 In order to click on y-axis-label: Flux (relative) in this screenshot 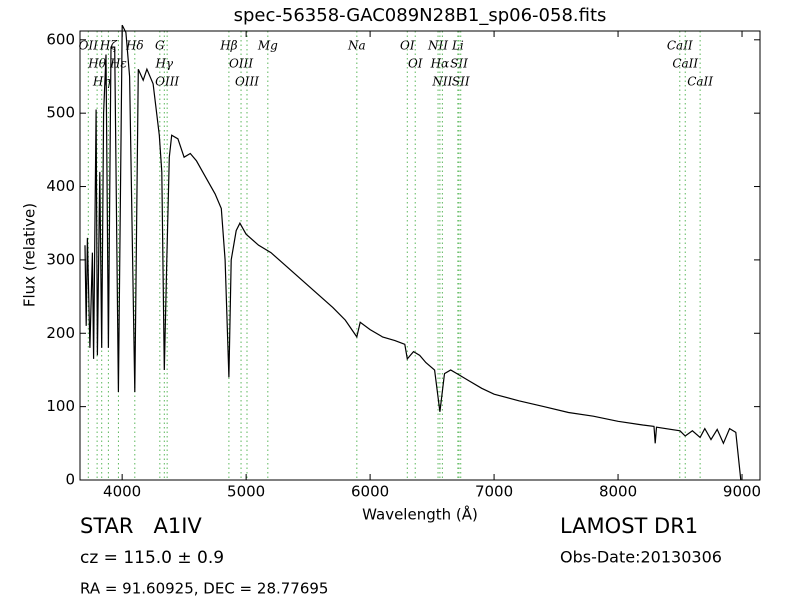, I will do `click(30, 255)`.